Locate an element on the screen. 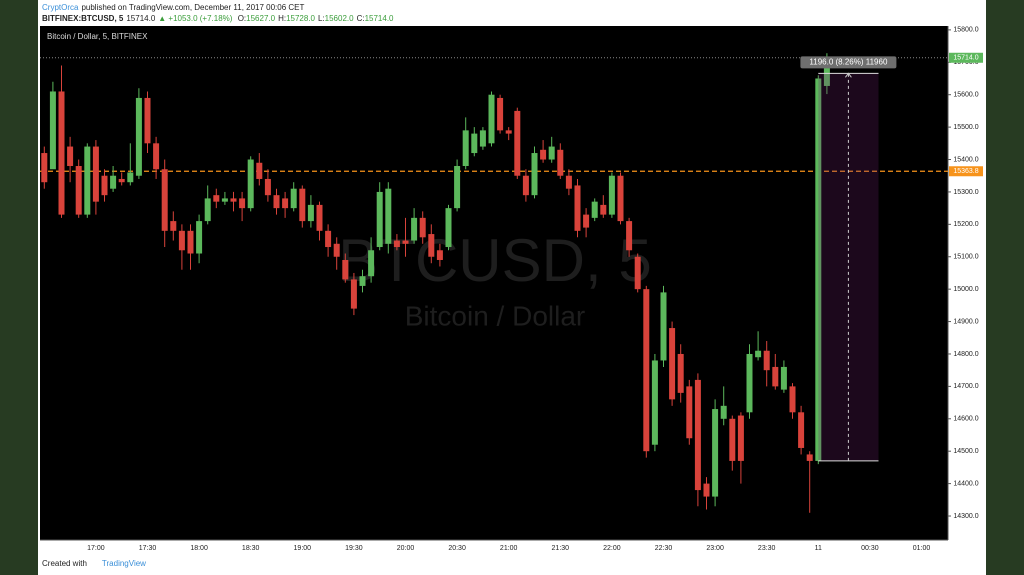 The height and width of the screenshot is (575, 1024). y-tick-label: 14700.0 is located at coordinates (965, 386).